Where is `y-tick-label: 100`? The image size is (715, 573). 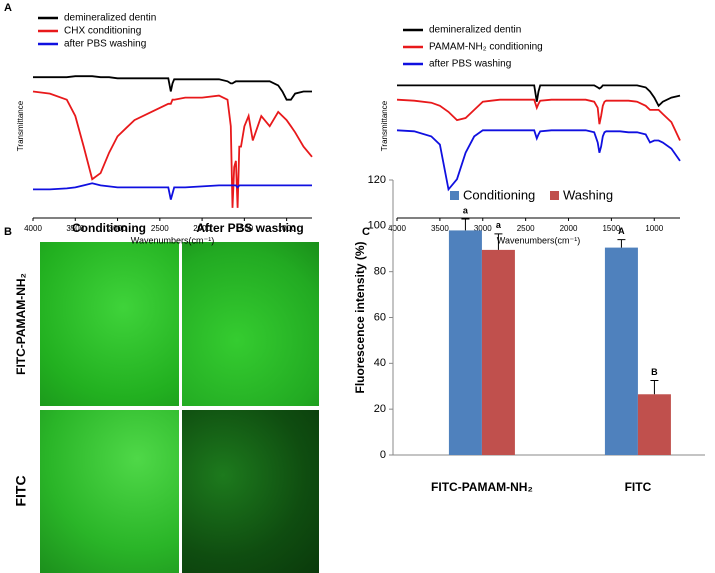 y-tick-label: 100 is located at coordinates (377, 226).